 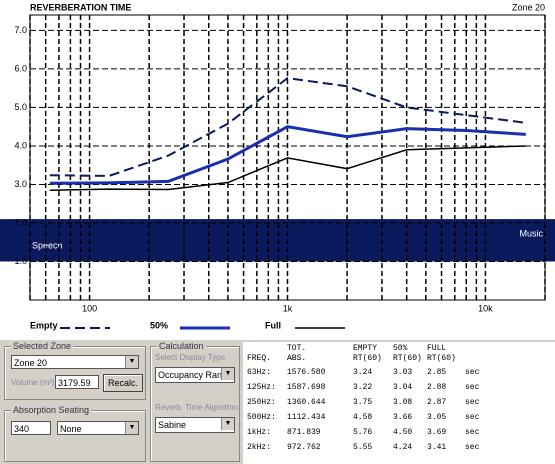 I want to click on zone-label: Zone 20, so click(x=528, y=7).